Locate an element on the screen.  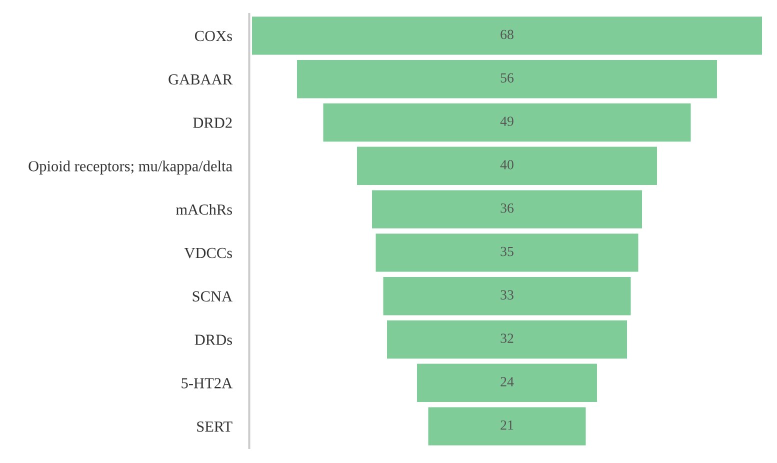
category-label: SCNA is located at coordinates (212, 296).